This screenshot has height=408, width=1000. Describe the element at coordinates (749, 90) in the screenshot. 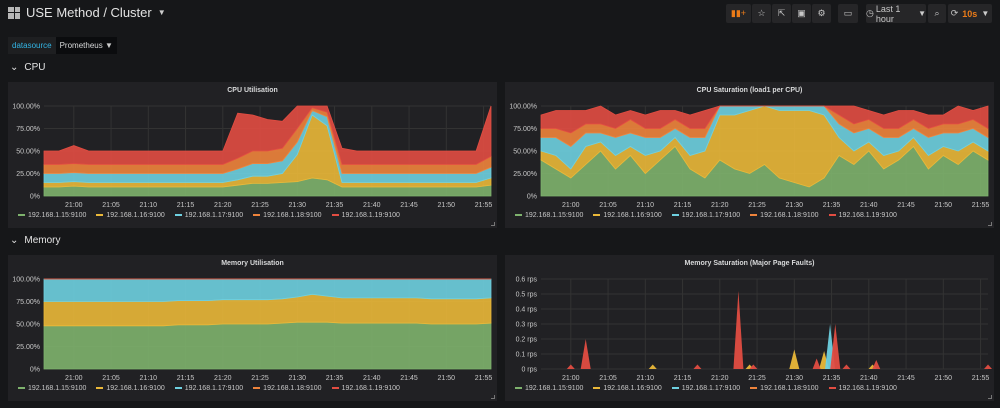

I see `panel-title: CPU Saturation (load1 per CPU)` at that location.